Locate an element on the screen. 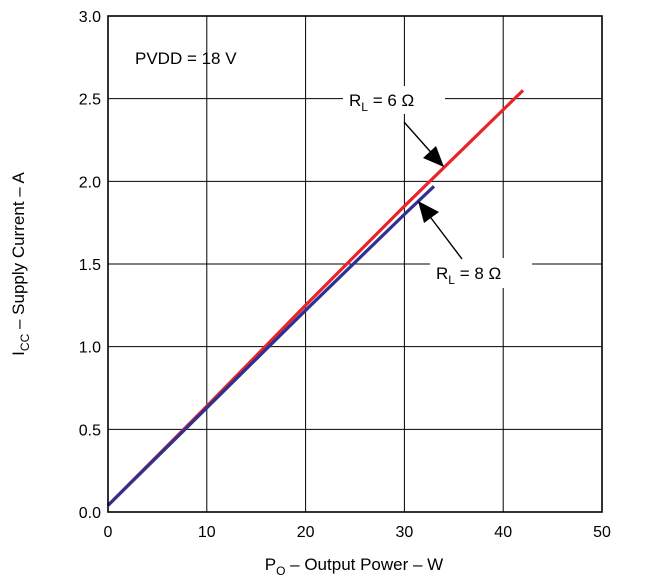 This screenshot has width=646, height=578. rl8-arrow-line is located at coordinates (445, 236).